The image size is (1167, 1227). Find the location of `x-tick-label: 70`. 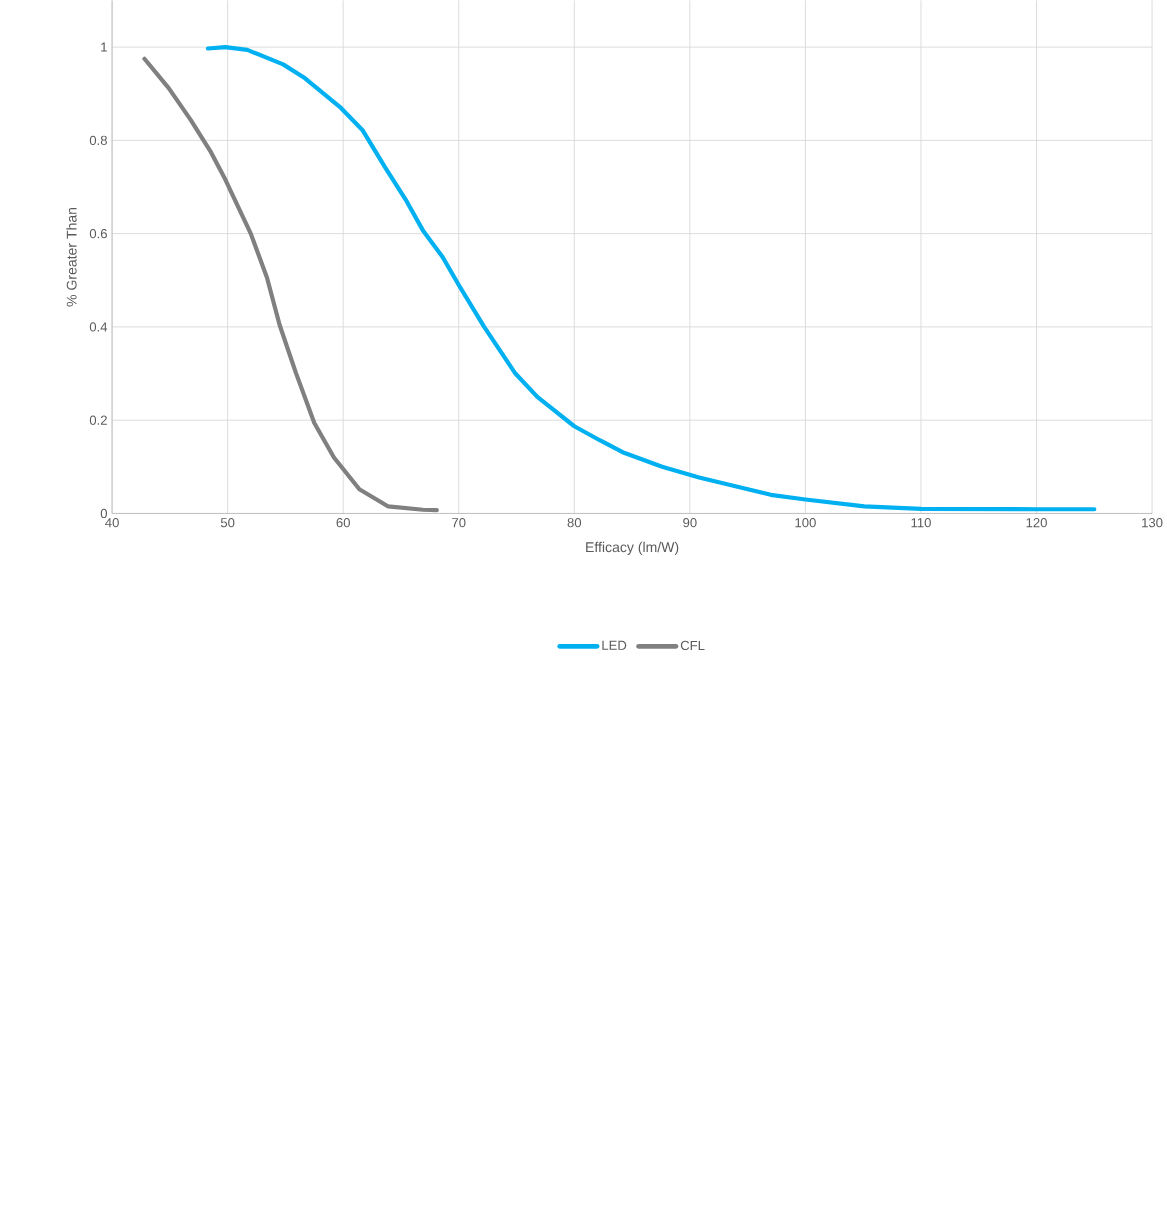

x-tick-label: 70 is located at coordinates (458, 523).